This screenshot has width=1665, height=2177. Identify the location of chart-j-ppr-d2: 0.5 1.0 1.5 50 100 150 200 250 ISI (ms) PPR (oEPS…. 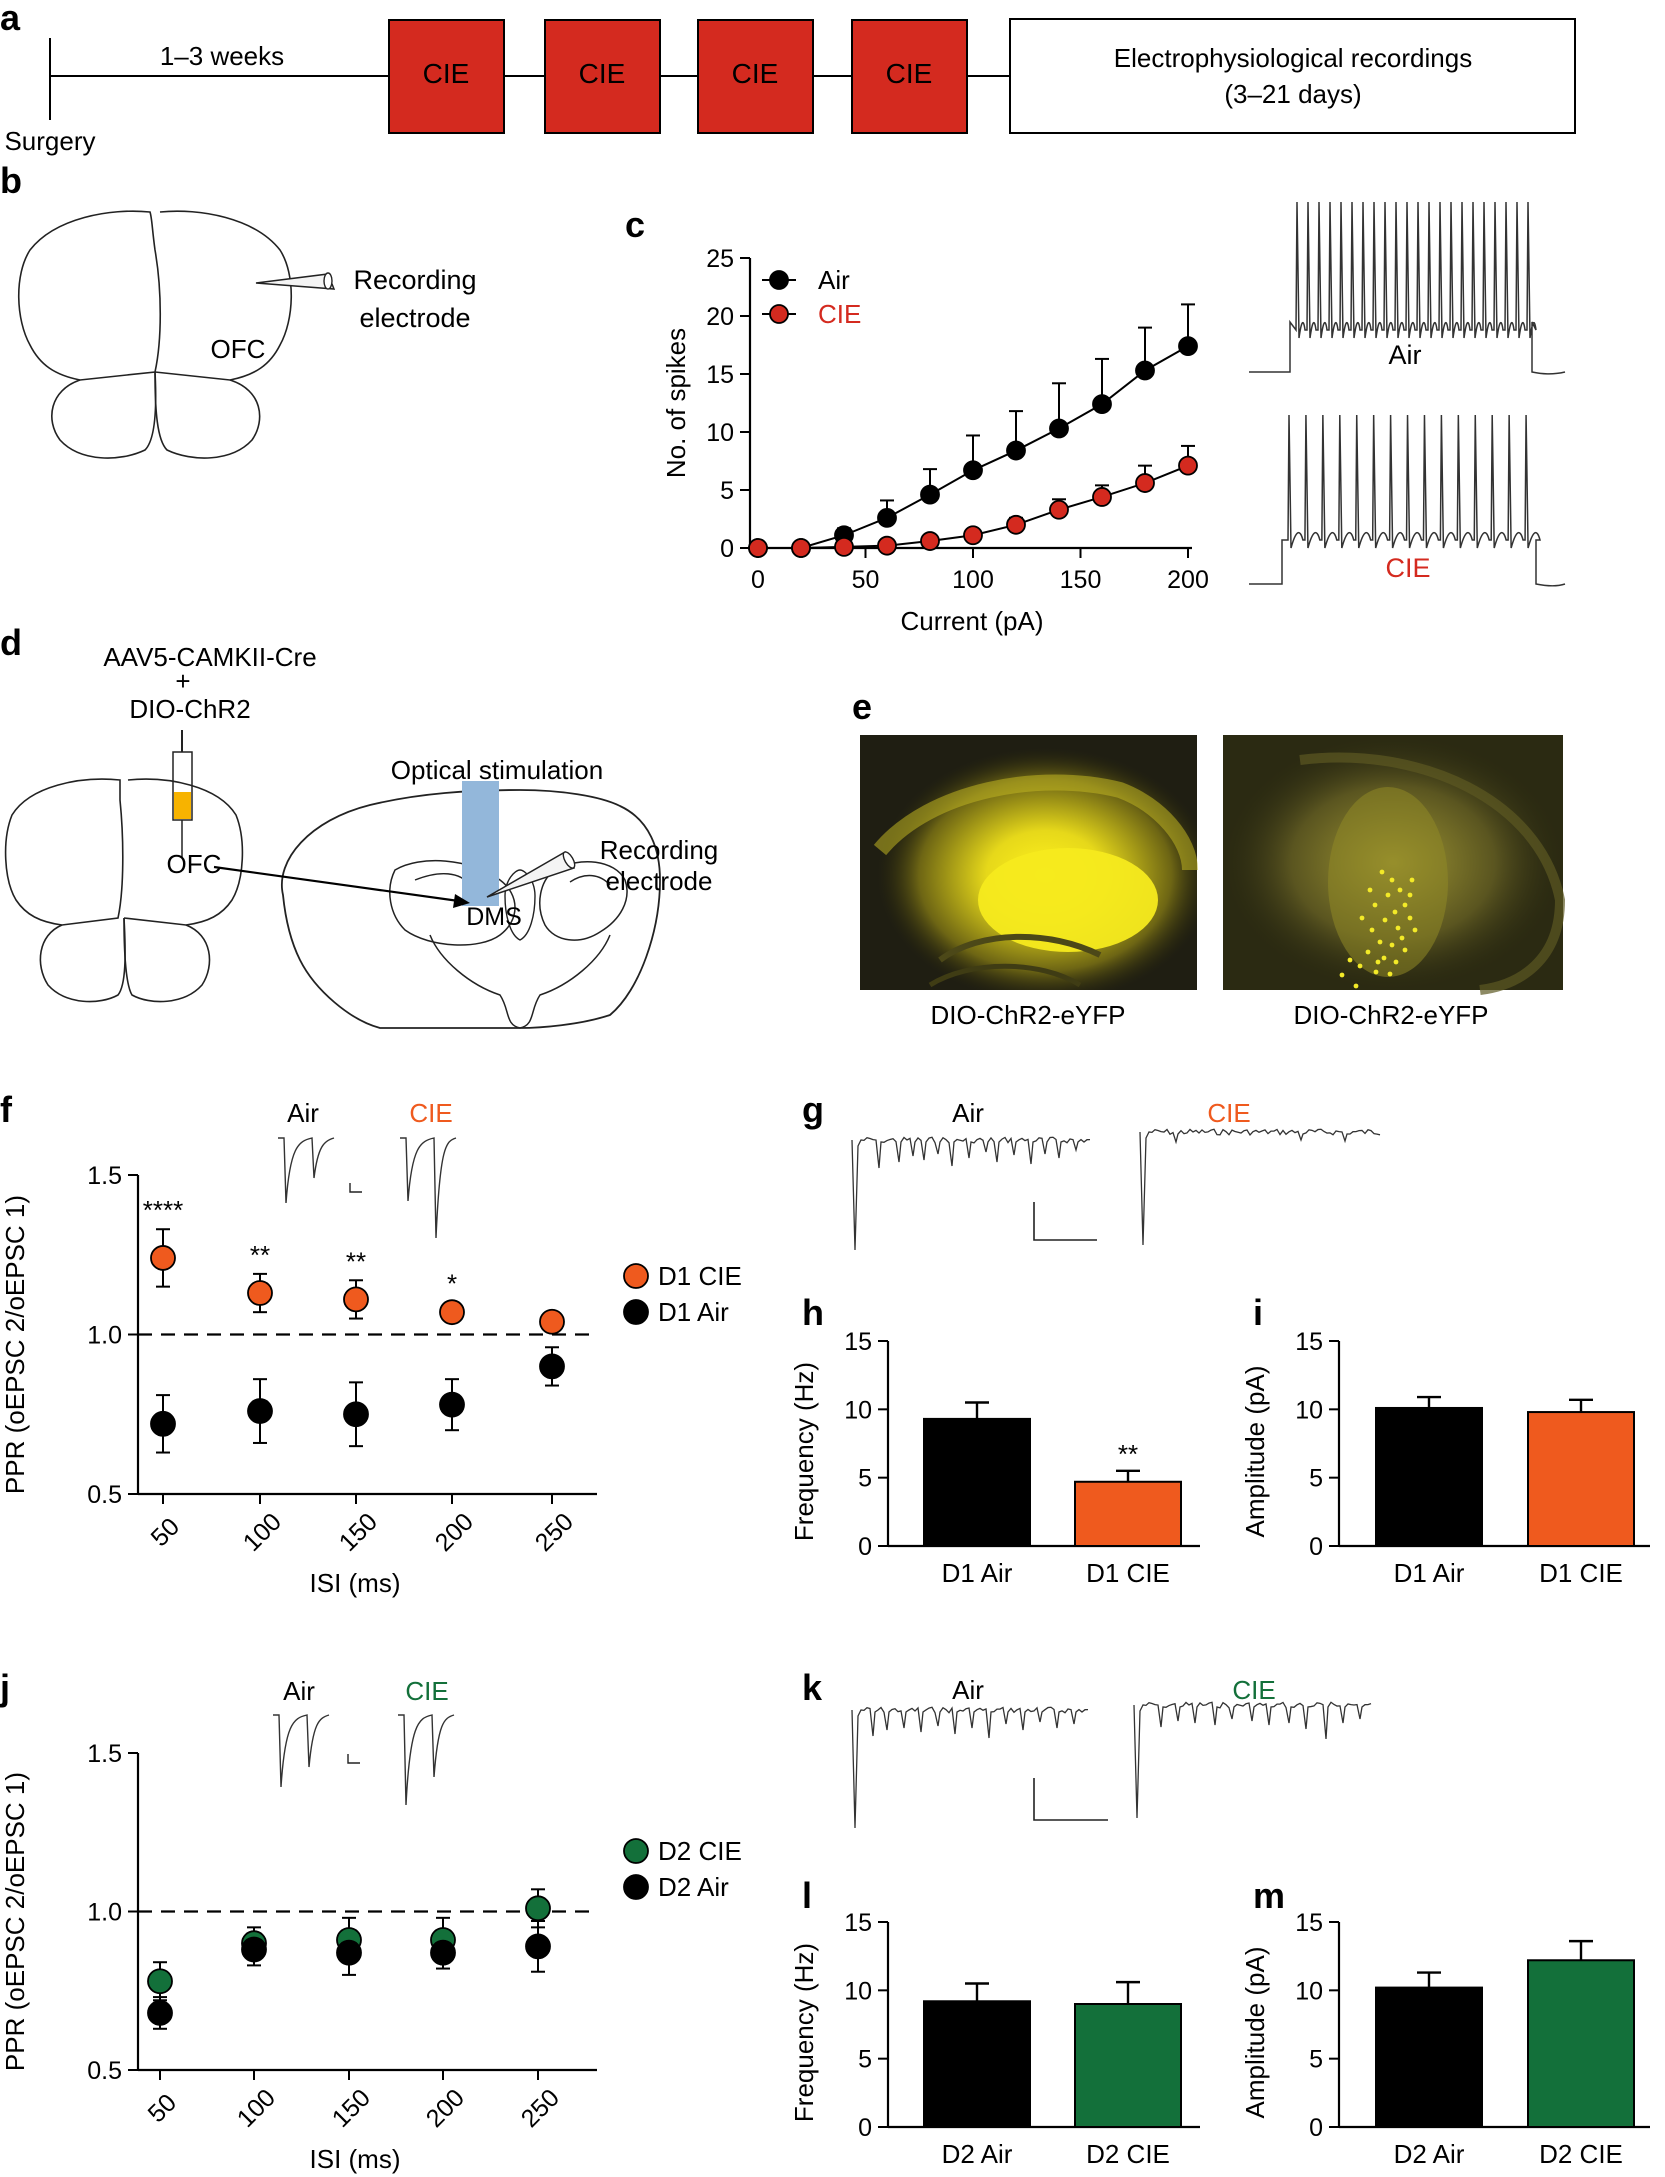
(371, 1957).